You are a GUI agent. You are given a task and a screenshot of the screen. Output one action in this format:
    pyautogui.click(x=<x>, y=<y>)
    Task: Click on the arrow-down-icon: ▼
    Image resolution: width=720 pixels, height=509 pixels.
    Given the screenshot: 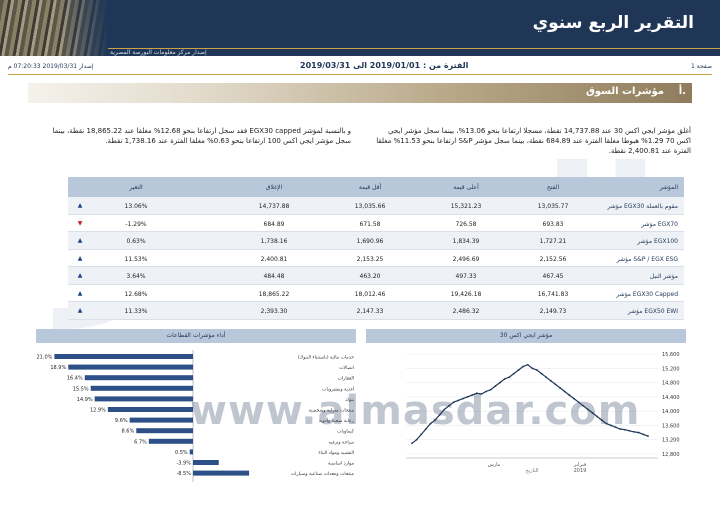 What is the action you would take?
    pyautogui.click(x=80, y=223)
    